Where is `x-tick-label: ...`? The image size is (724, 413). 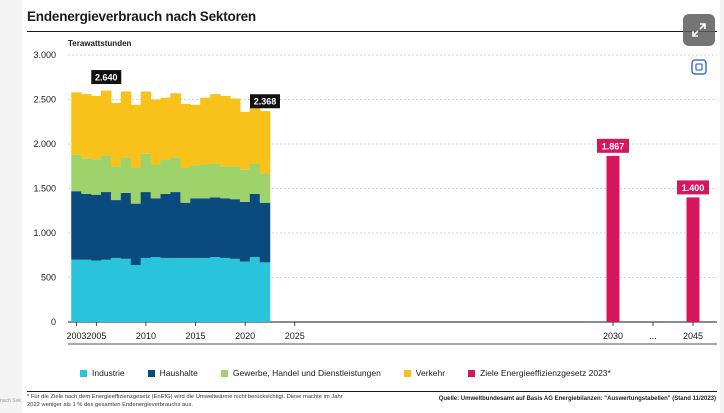
x-tick-label: ... is located at coordinates (653, 336).